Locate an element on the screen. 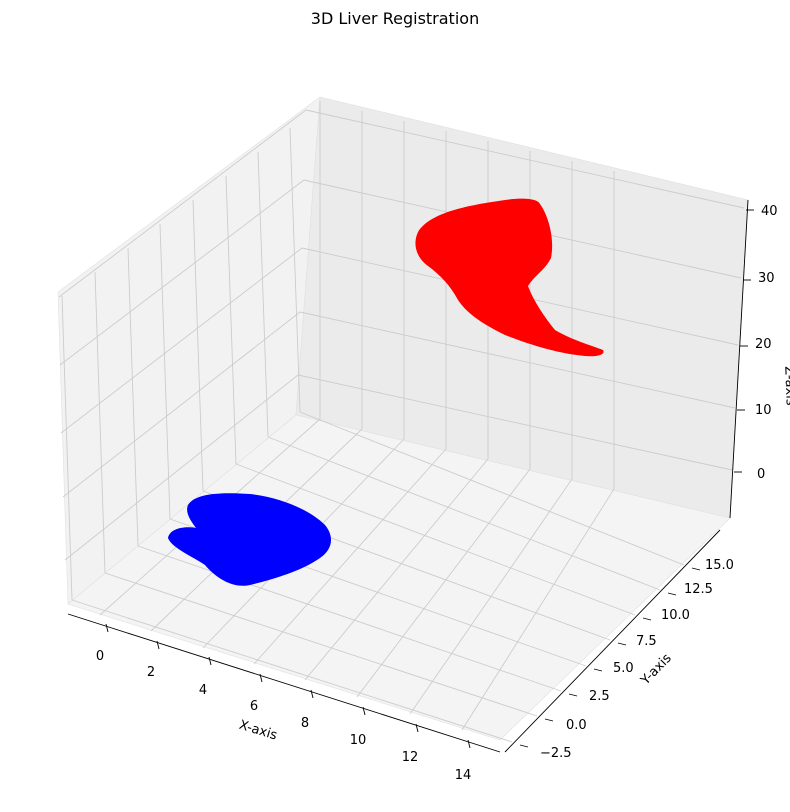 Image resolution: width=790 pixels, height=812 pixels. z-tick-label: 40 is located at coordinates (769, 211).